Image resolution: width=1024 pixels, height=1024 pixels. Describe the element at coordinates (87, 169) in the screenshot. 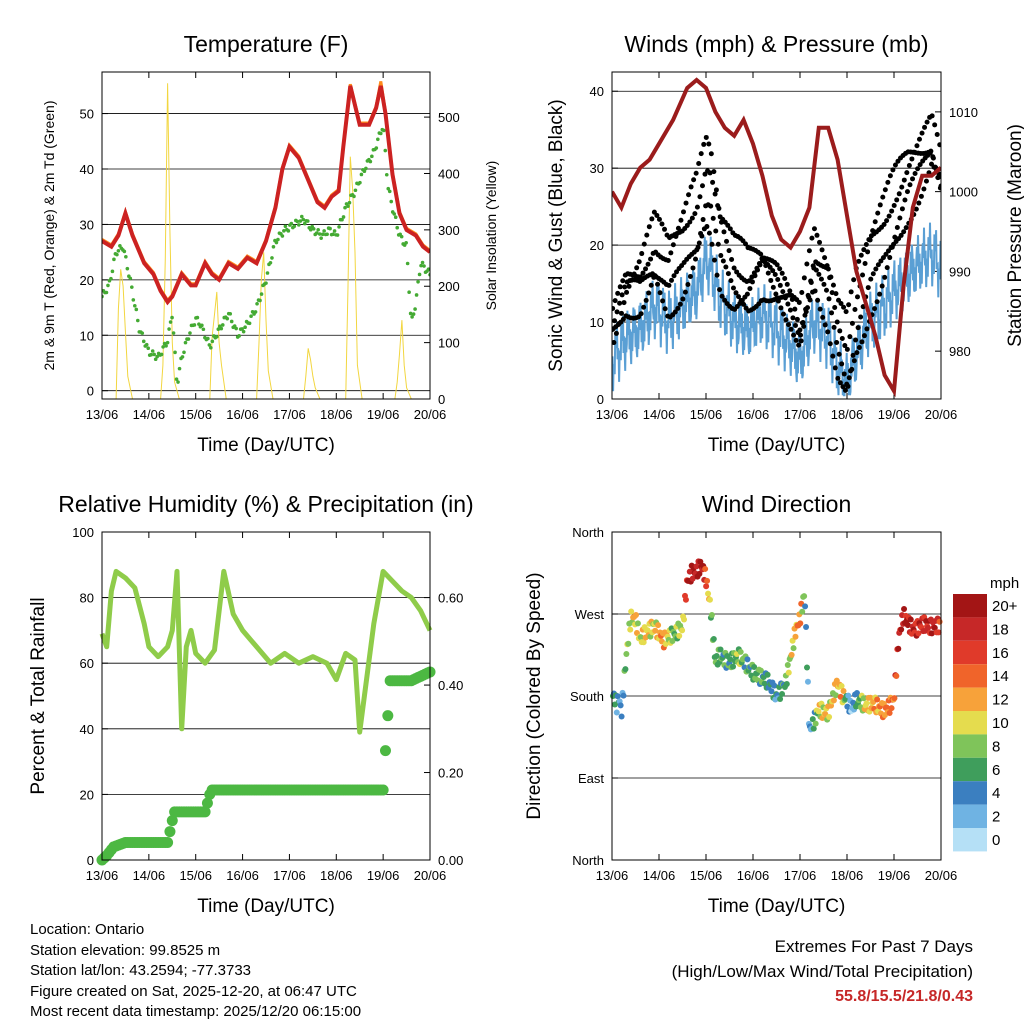

I see `y-tick-label: 40` at that location.